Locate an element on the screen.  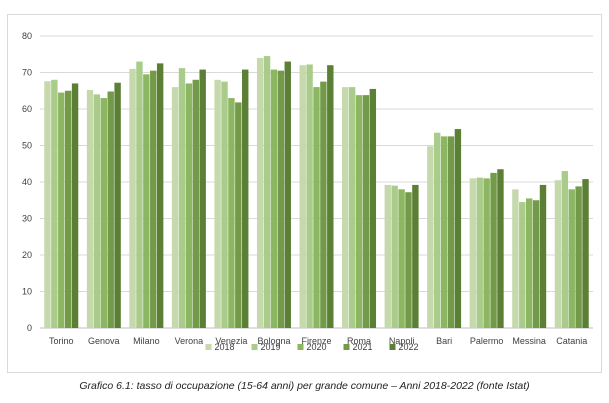
y-axis: 0 10 20 30 40 50 60 70 80 is located at coordinates (27, 182).